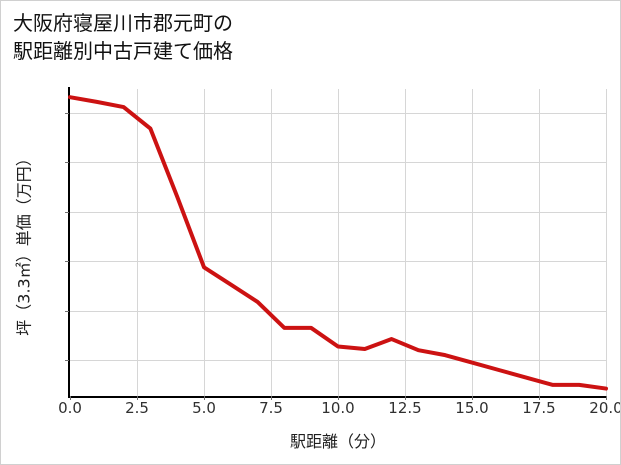  I want to click on page-title: 大阪府寝屋川市郡元町の 駅距離別中古戸建て価格, so click(123, 37).